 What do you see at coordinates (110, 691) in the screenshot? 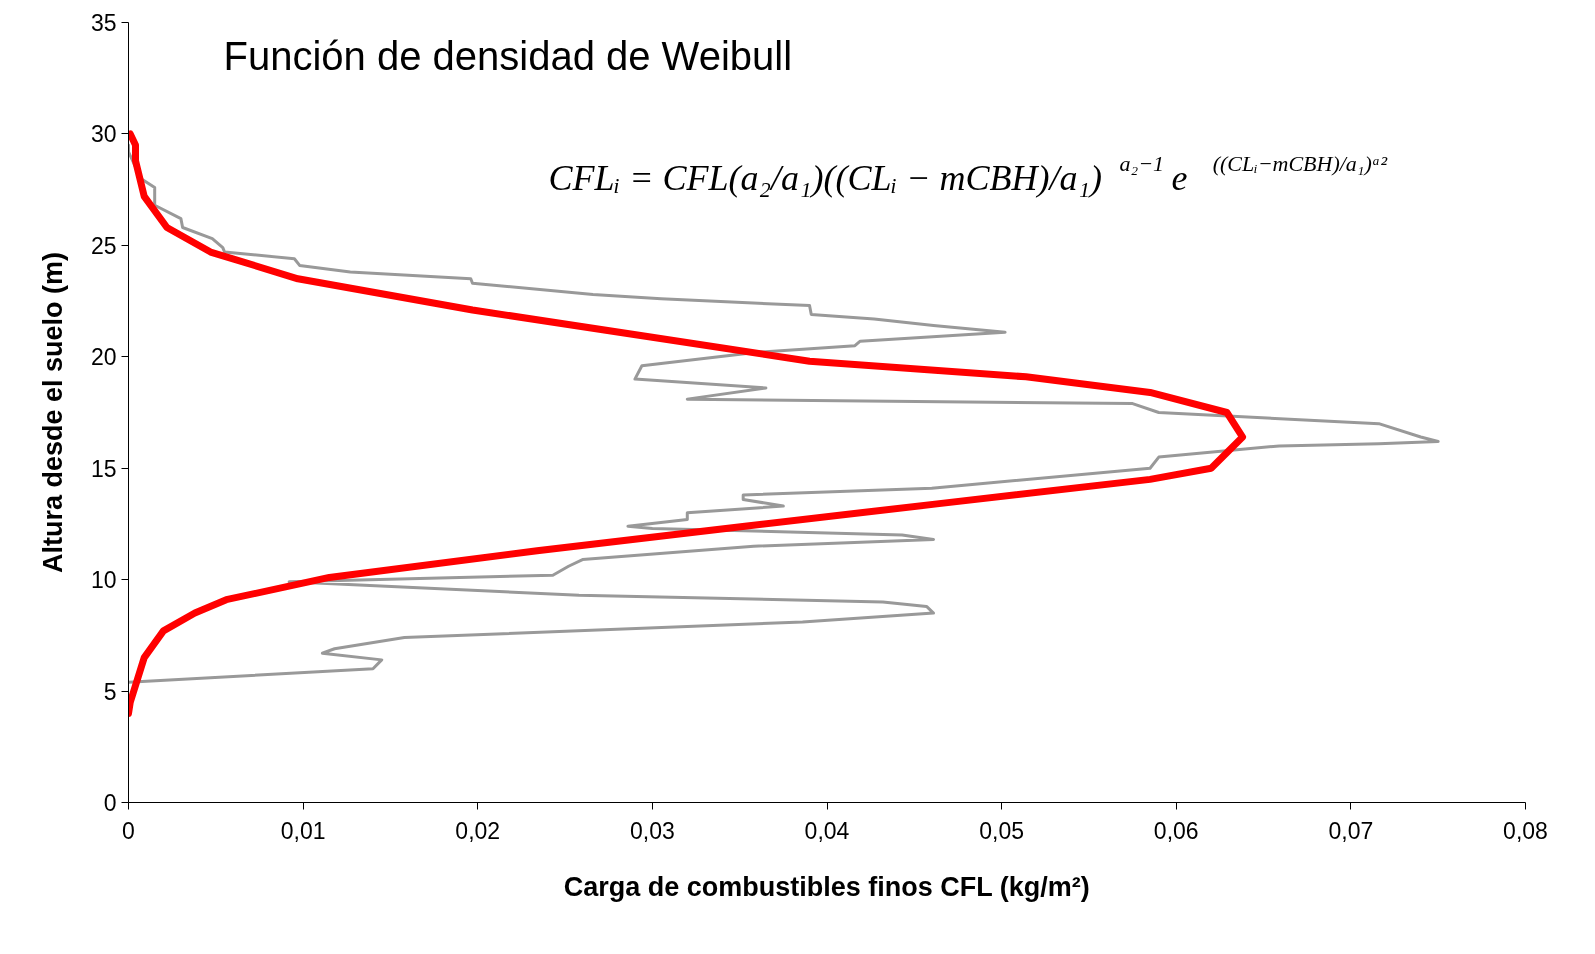
I see `y-tick-label: 5` at bounding box center [110, 691].